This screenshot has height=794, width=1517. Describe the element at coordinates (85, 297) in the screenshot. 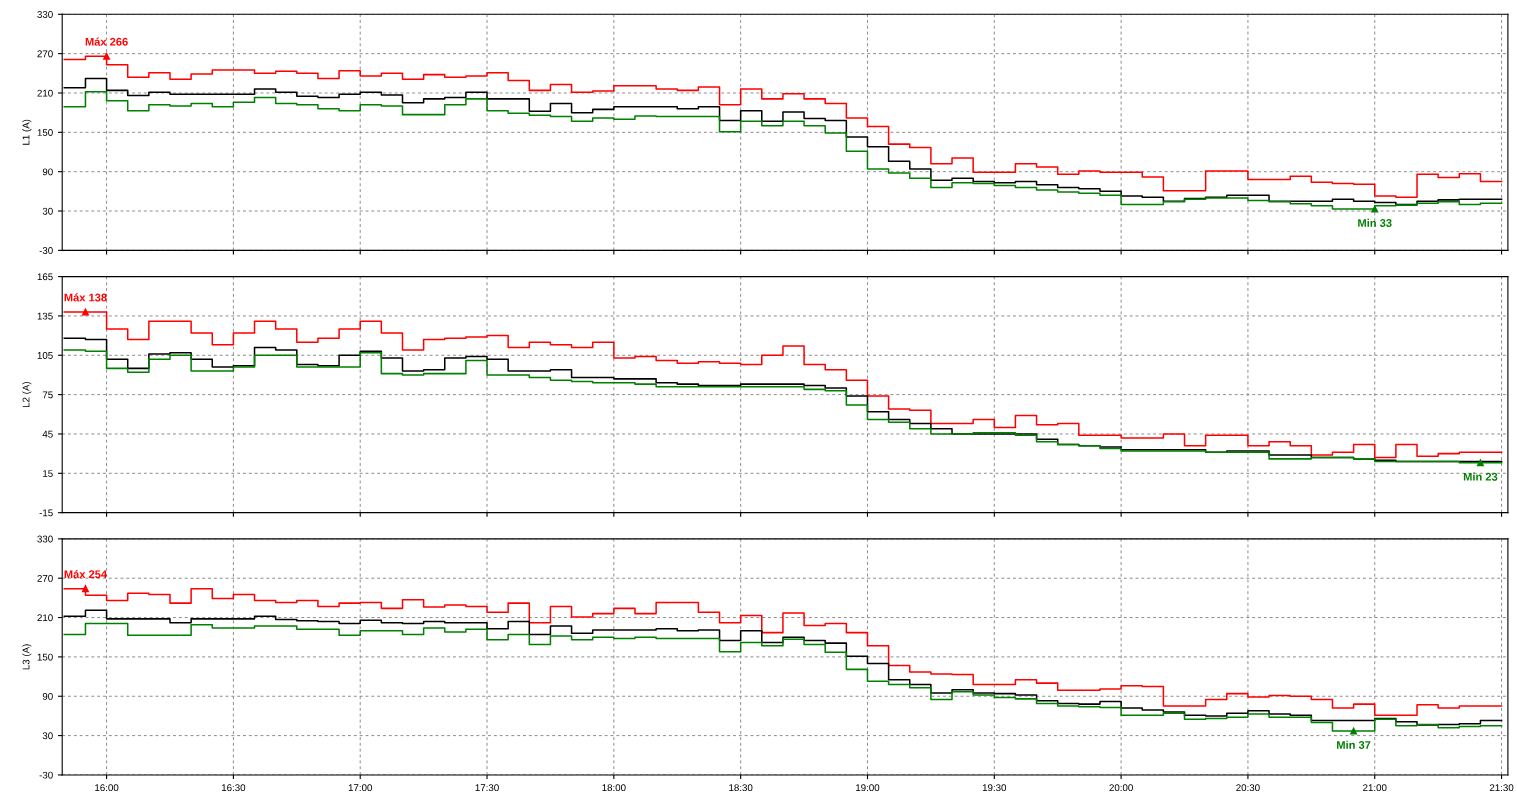

I see `annotation: Máx 138` at that location.